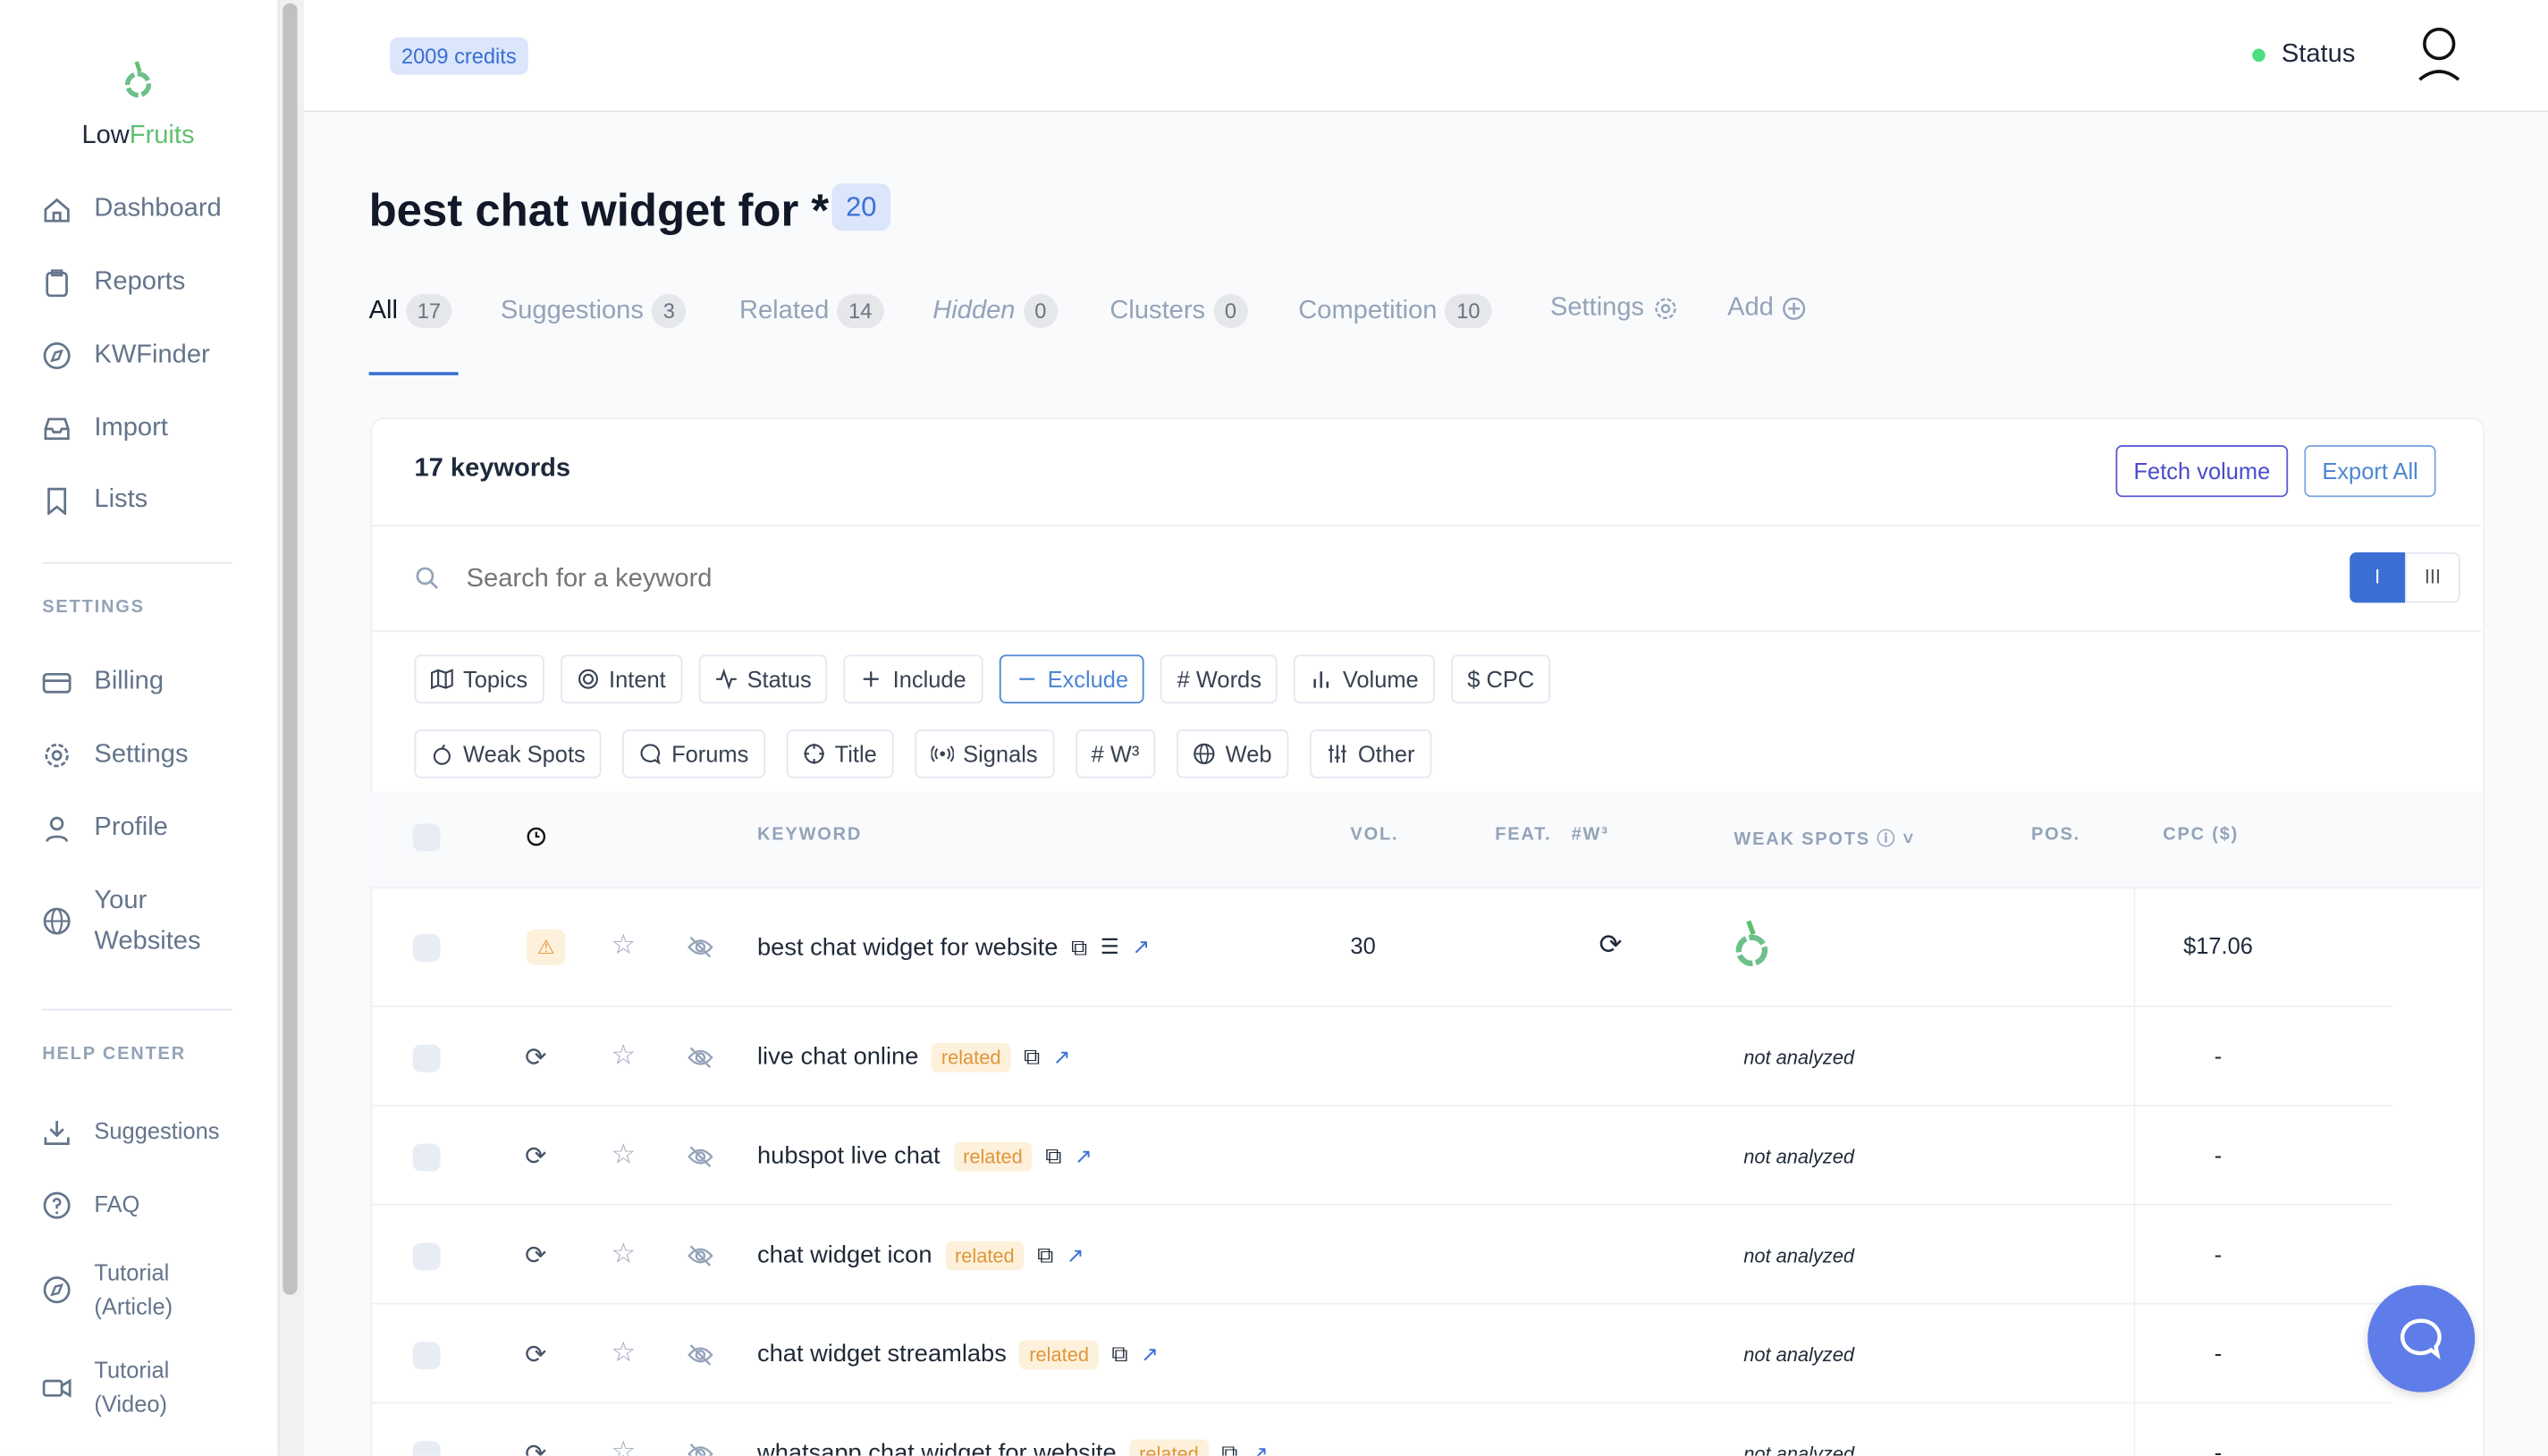 The width and height of the screenshot is (2548, 1456). Describe the element at coordinates (1365, 679) in the screenshot. I see `filter-volume: Volume` at that location.